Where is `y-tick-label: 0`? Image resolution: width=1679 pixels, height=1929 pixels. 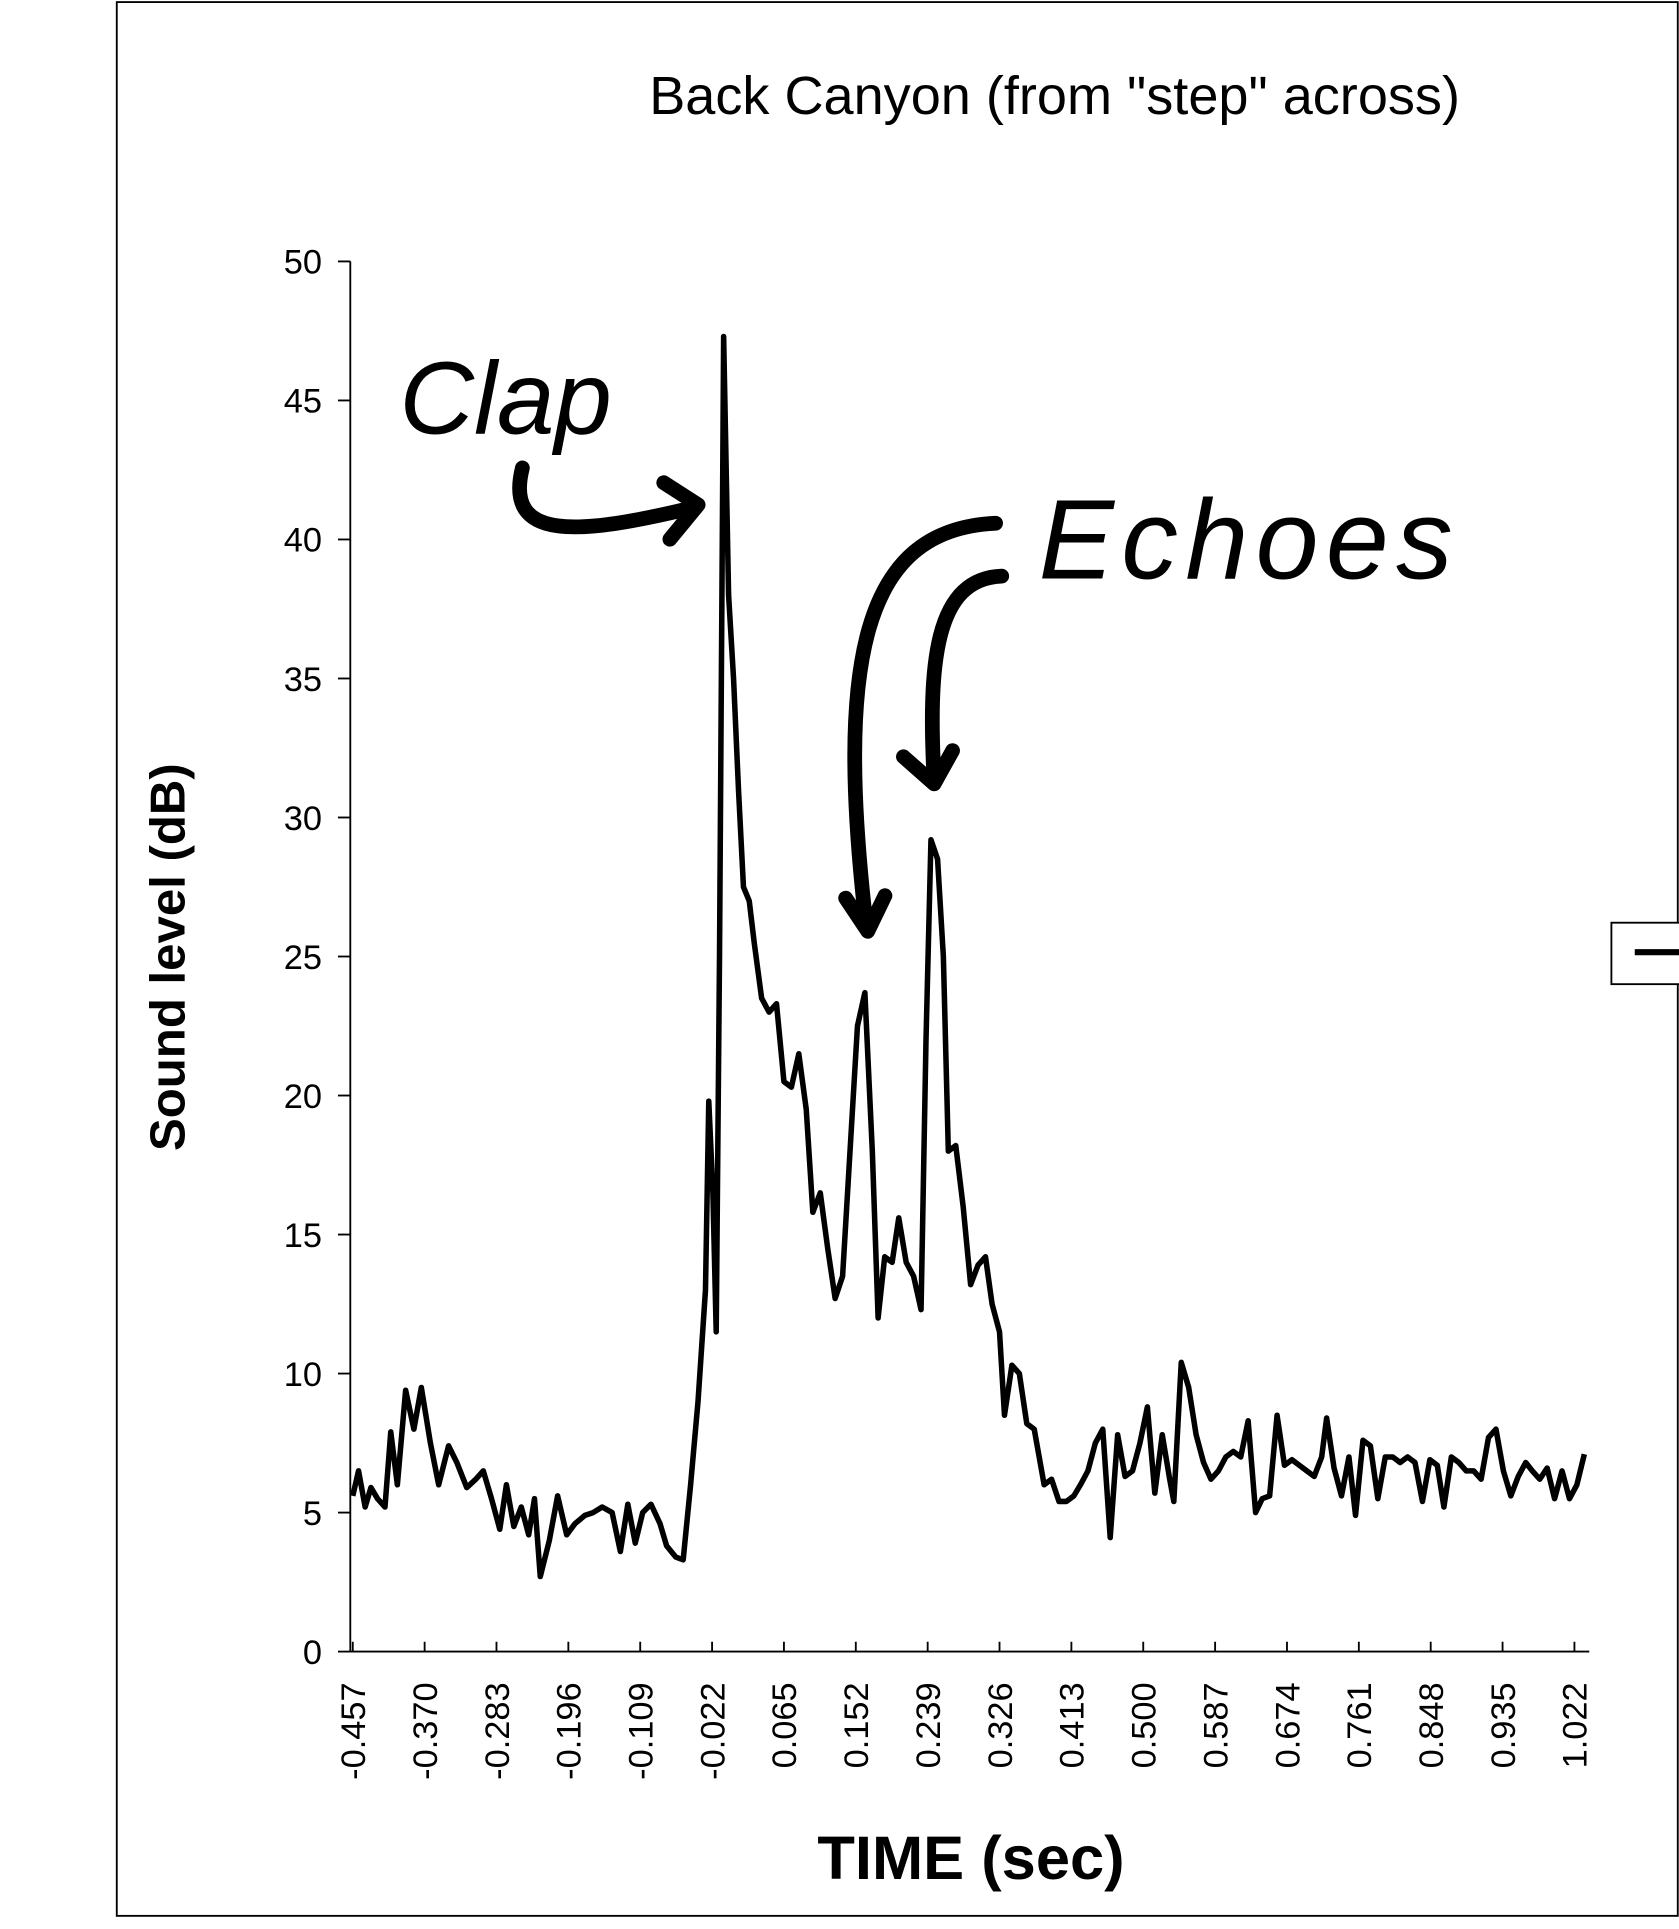
y-tick-label: 0 is located at coordinates (312, 1653).